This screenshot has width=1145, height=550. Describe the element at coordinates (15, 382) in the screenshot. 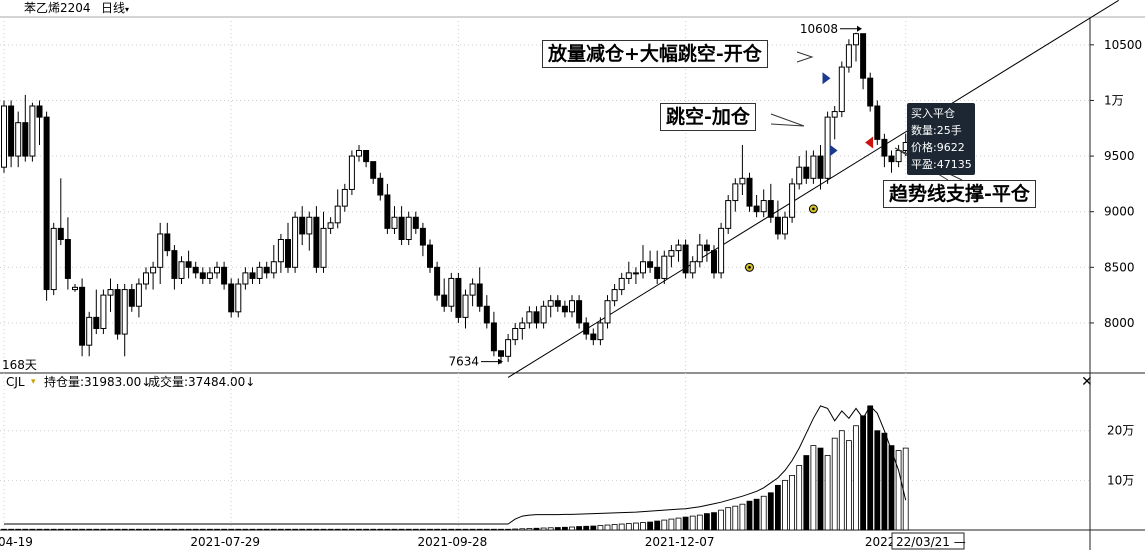

I see `indicator-name: CJL` at that location.